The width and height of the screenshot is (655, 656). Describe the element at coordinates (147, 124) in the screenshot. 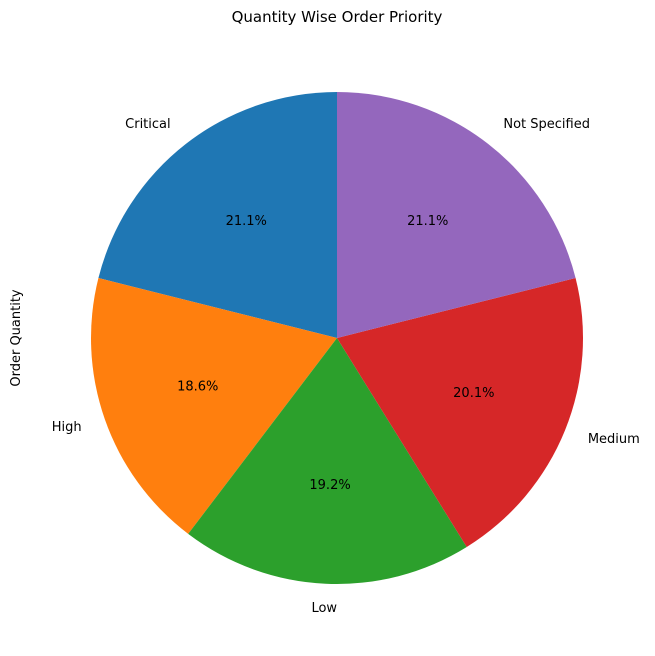

I see `pie-category-label-critical: Critical` at that location.